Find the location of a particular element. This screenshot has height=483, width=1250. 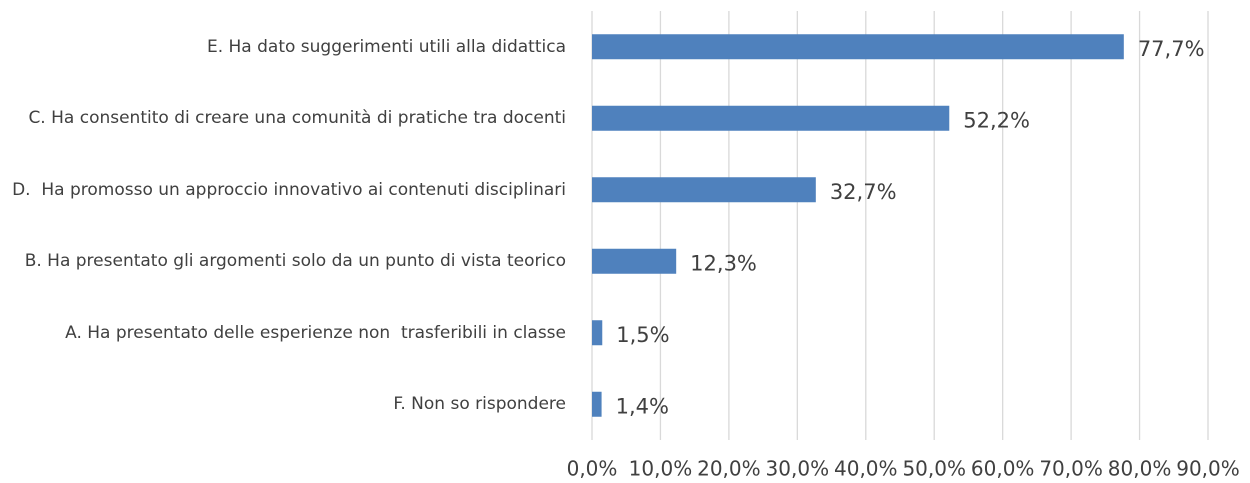

data-label: 32,7% is located at coordinates (863, 192).